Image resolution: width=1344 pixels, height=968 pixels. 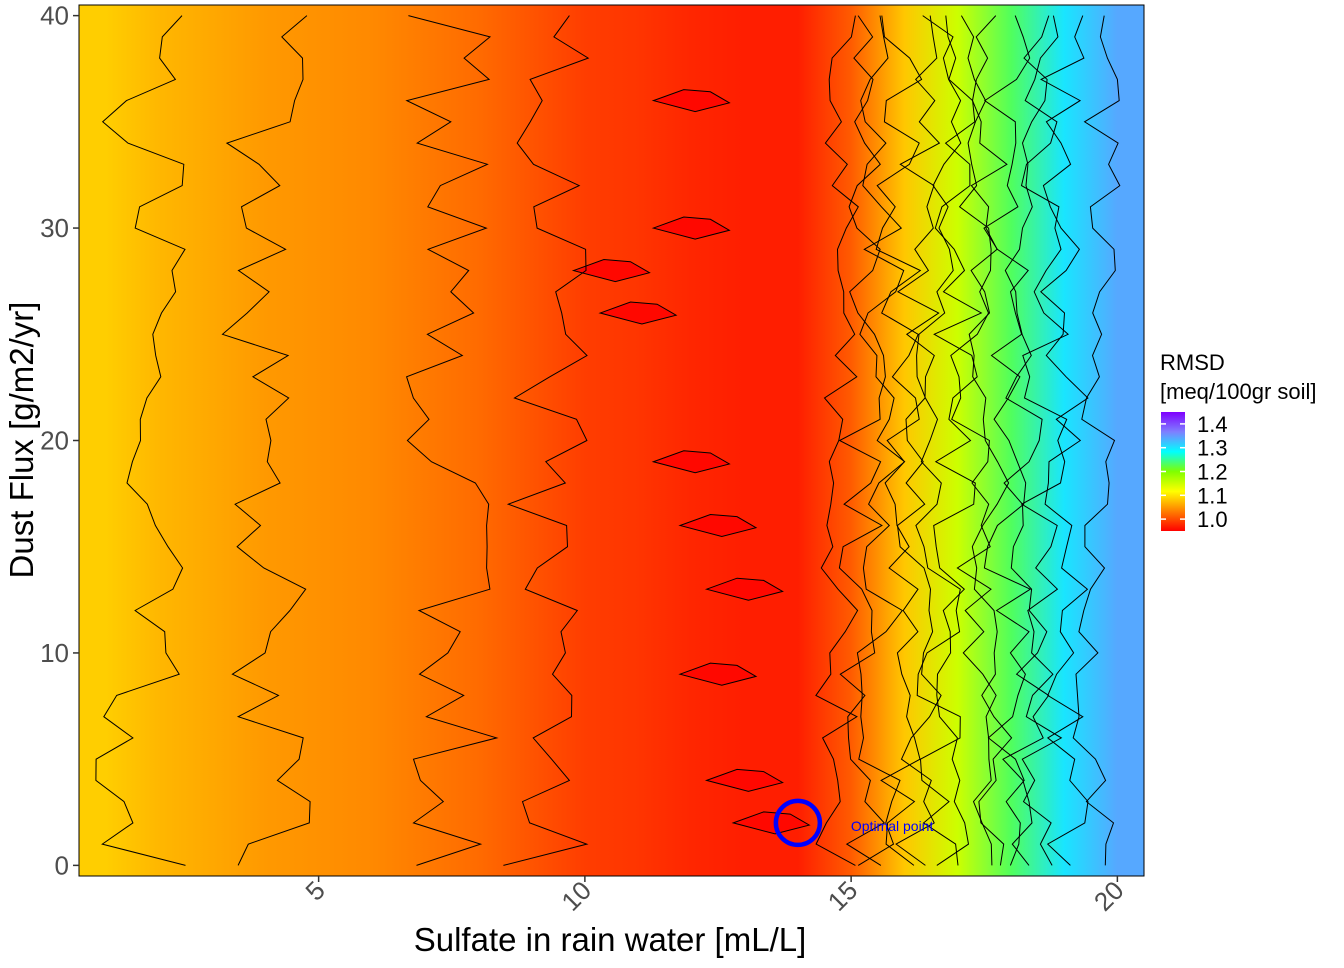 I want to click on x-tick-label: 15, so click(x=843, y=896).